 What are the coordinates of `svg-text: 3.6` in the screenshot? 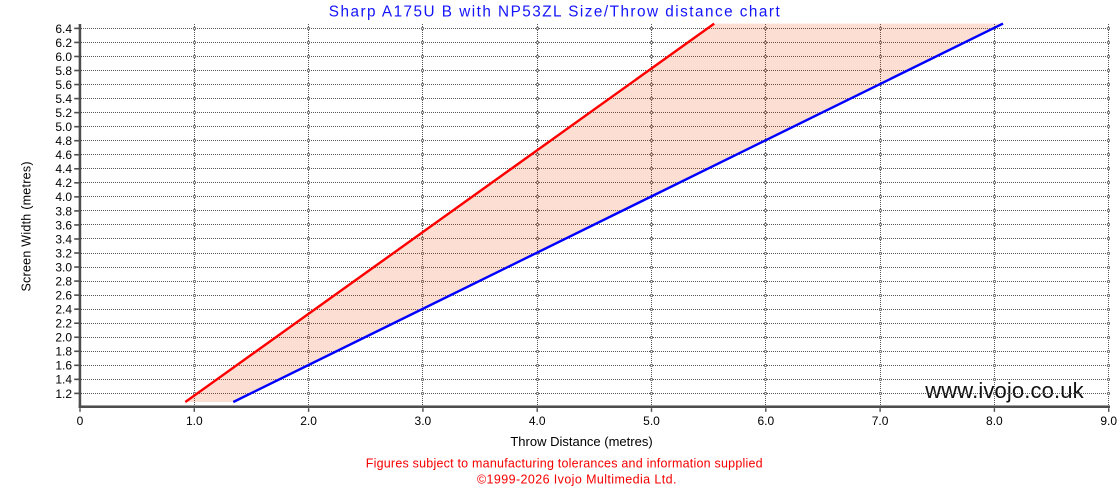 It's located at (63, 225).